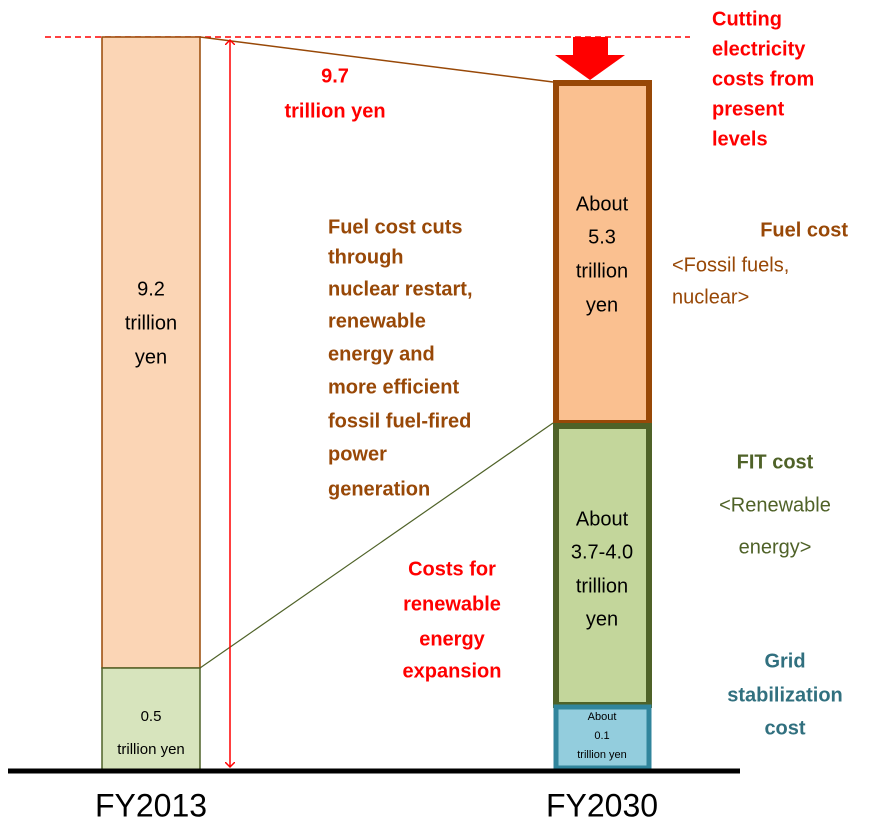  I want to click on legend-note: <Fossil fuels,, so click(730, 265).